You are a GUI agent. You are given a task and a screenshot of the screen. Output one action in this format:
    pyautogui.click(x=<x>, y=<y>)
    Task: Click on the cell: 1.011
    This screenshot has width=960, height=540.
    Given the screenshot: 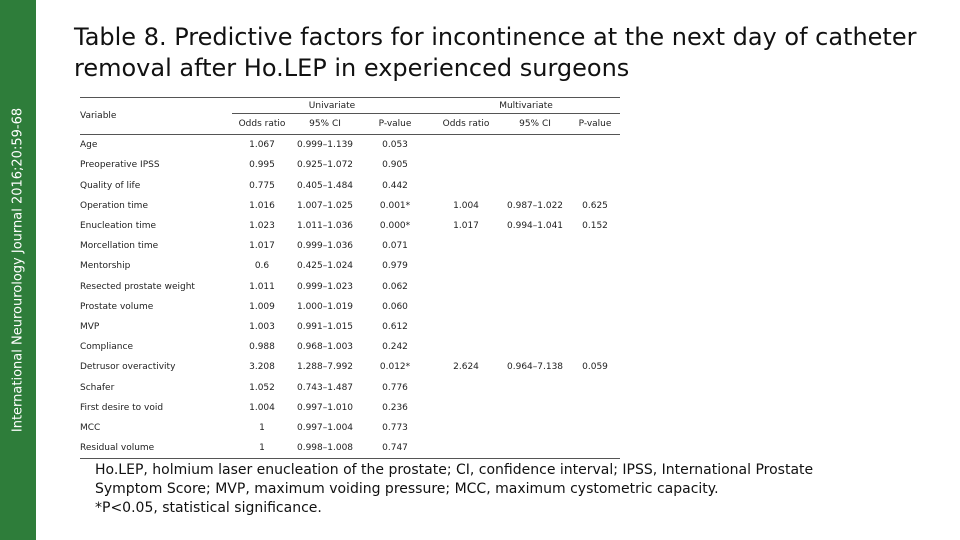 What is the action you would take?
    pyautogui.click(x=262, y=286)
    